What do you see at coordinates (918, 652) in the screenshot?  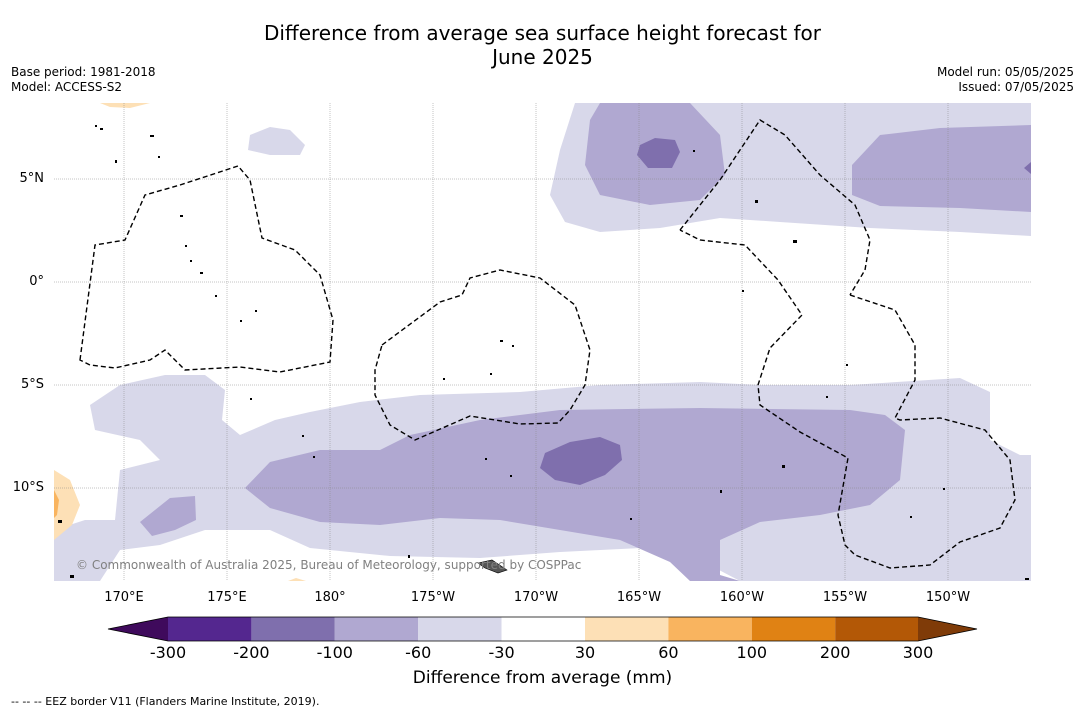 I see `colorbar-tick: 300` at bounding box center [918, 652].